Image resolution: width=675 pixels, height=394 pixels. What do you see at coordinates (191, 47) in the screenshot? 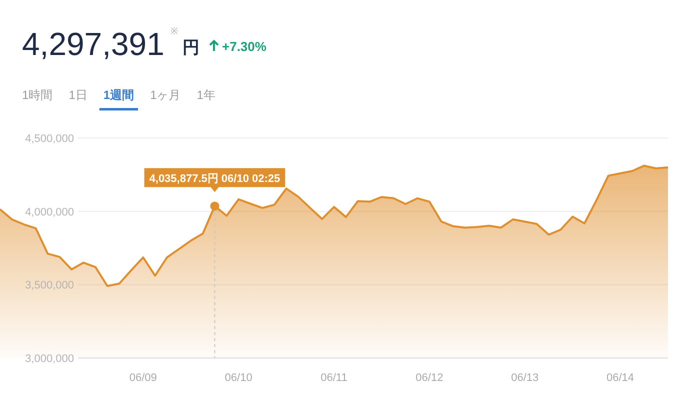
I see `text: 円` at bounding box center [191, 47].